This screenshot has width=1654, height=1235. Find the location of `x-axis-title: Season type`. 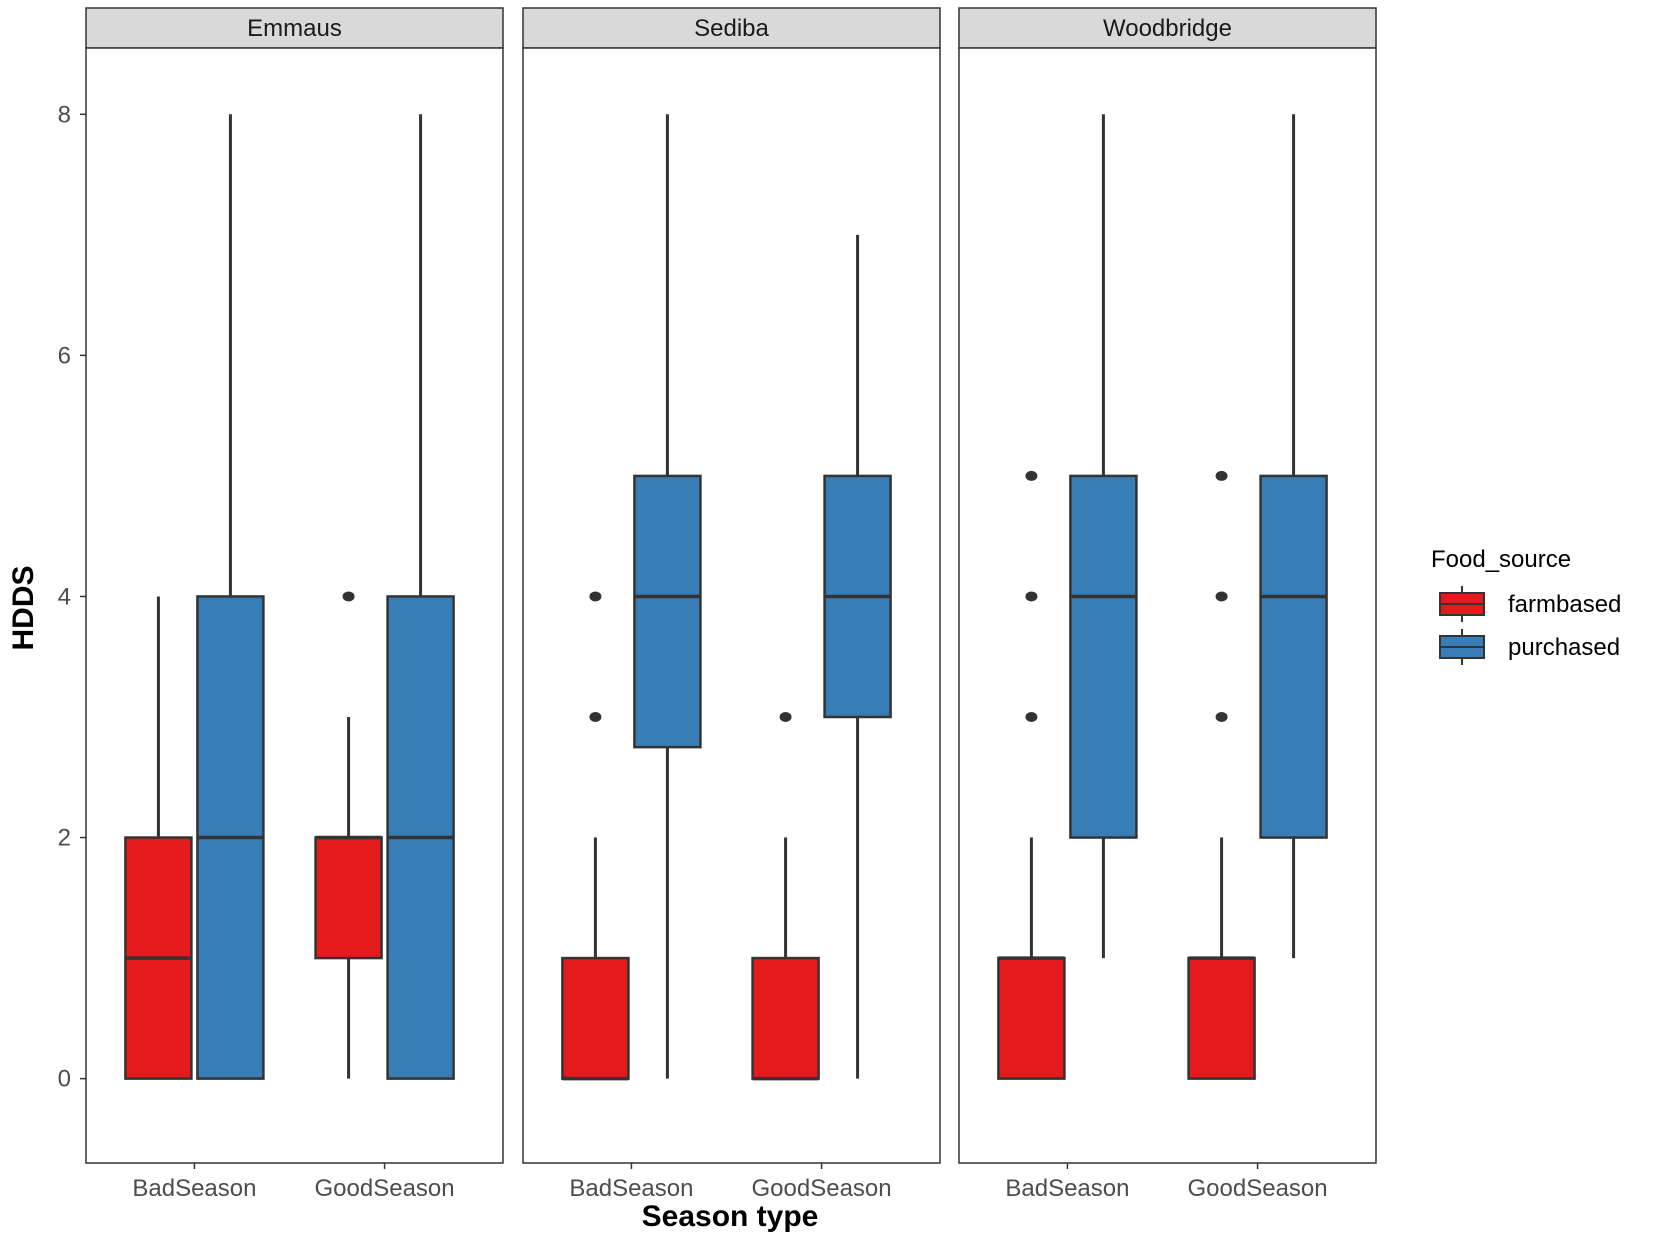

x-axis-title: Season type is located at coordinates (730, 1216).